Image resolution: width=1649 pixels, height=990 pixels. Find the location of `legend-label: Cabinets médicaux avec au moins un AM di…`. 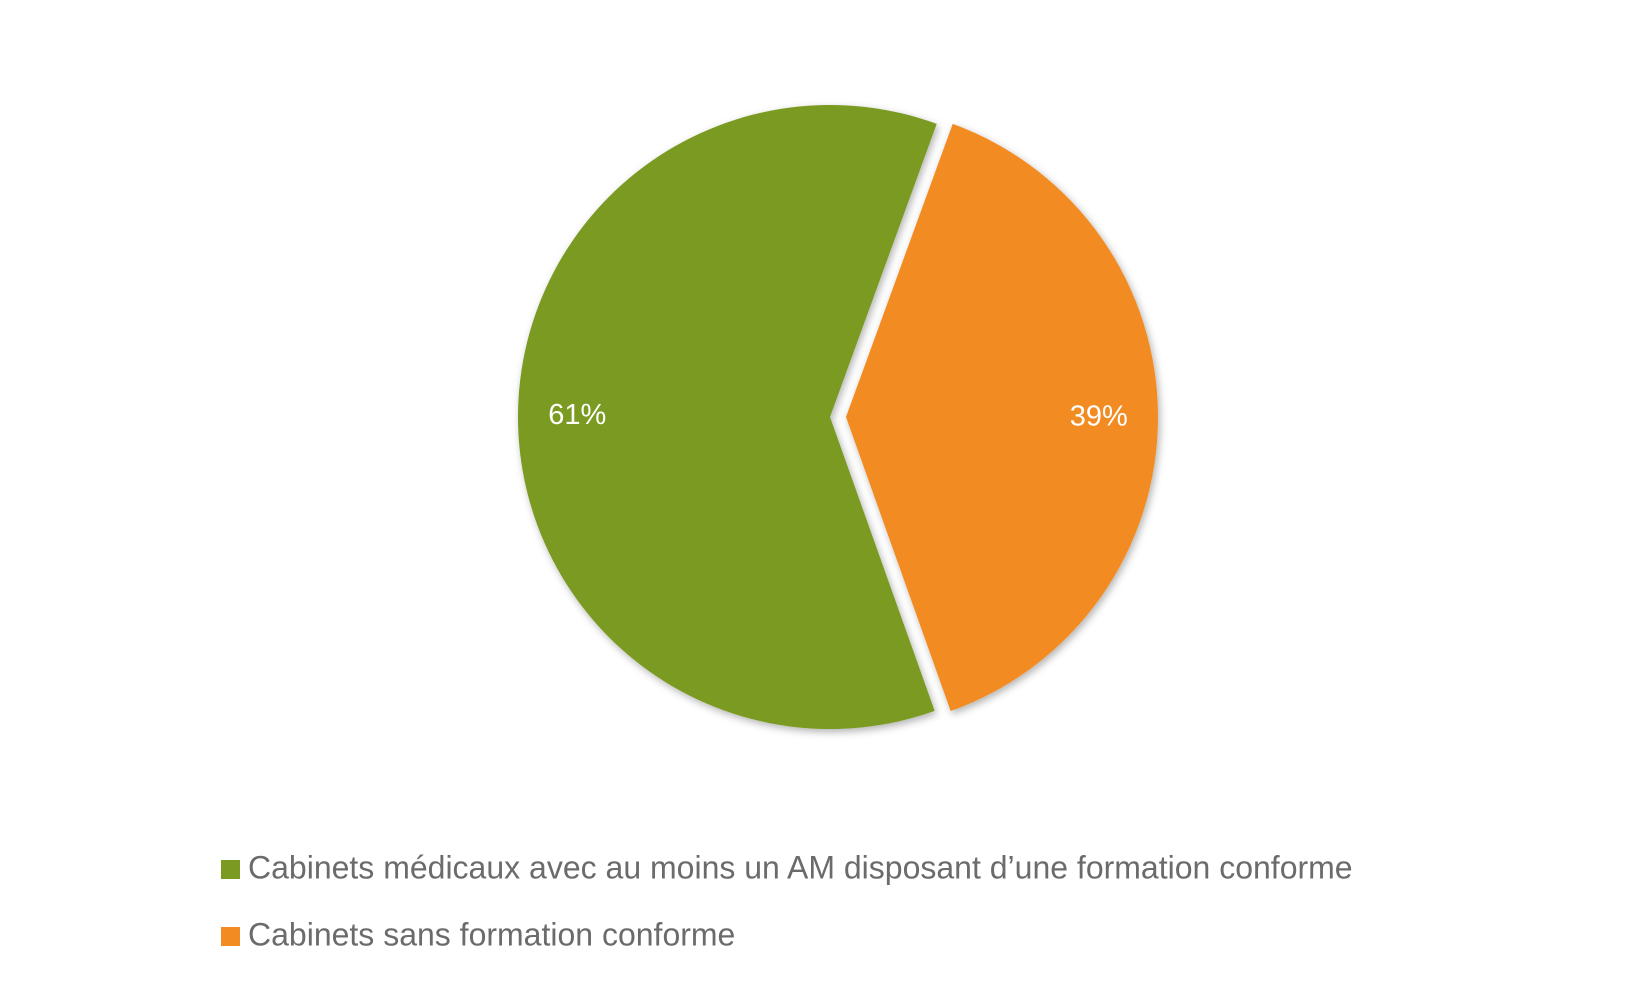

legend-label: Cabinets médicaux avec au moins un AM di… is located at coordinates (800, 867).